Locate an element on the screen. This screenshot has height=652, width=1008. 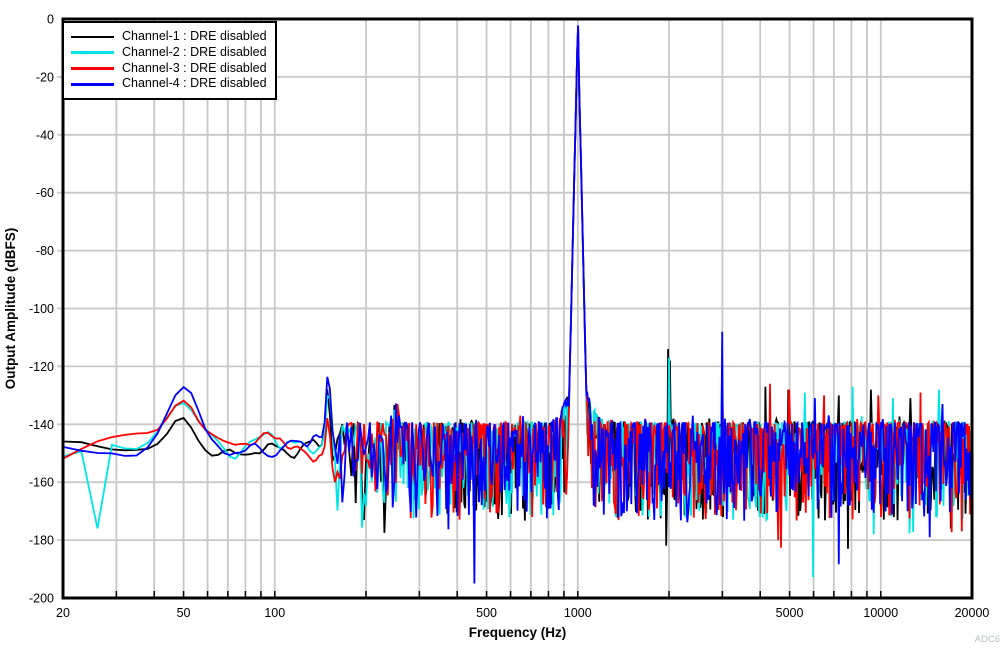
legend-item-channel-1: Channel-1 : DRE disabled is located at coordinates (173, 37).